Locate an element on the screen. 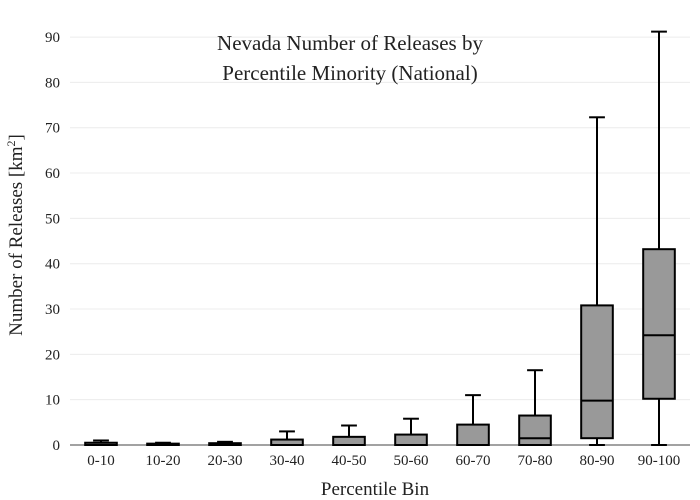 This screenshot has width=700, height=500. chart-title-line-1: Nevada Number of Releases by is located at coordinates (350, 43).